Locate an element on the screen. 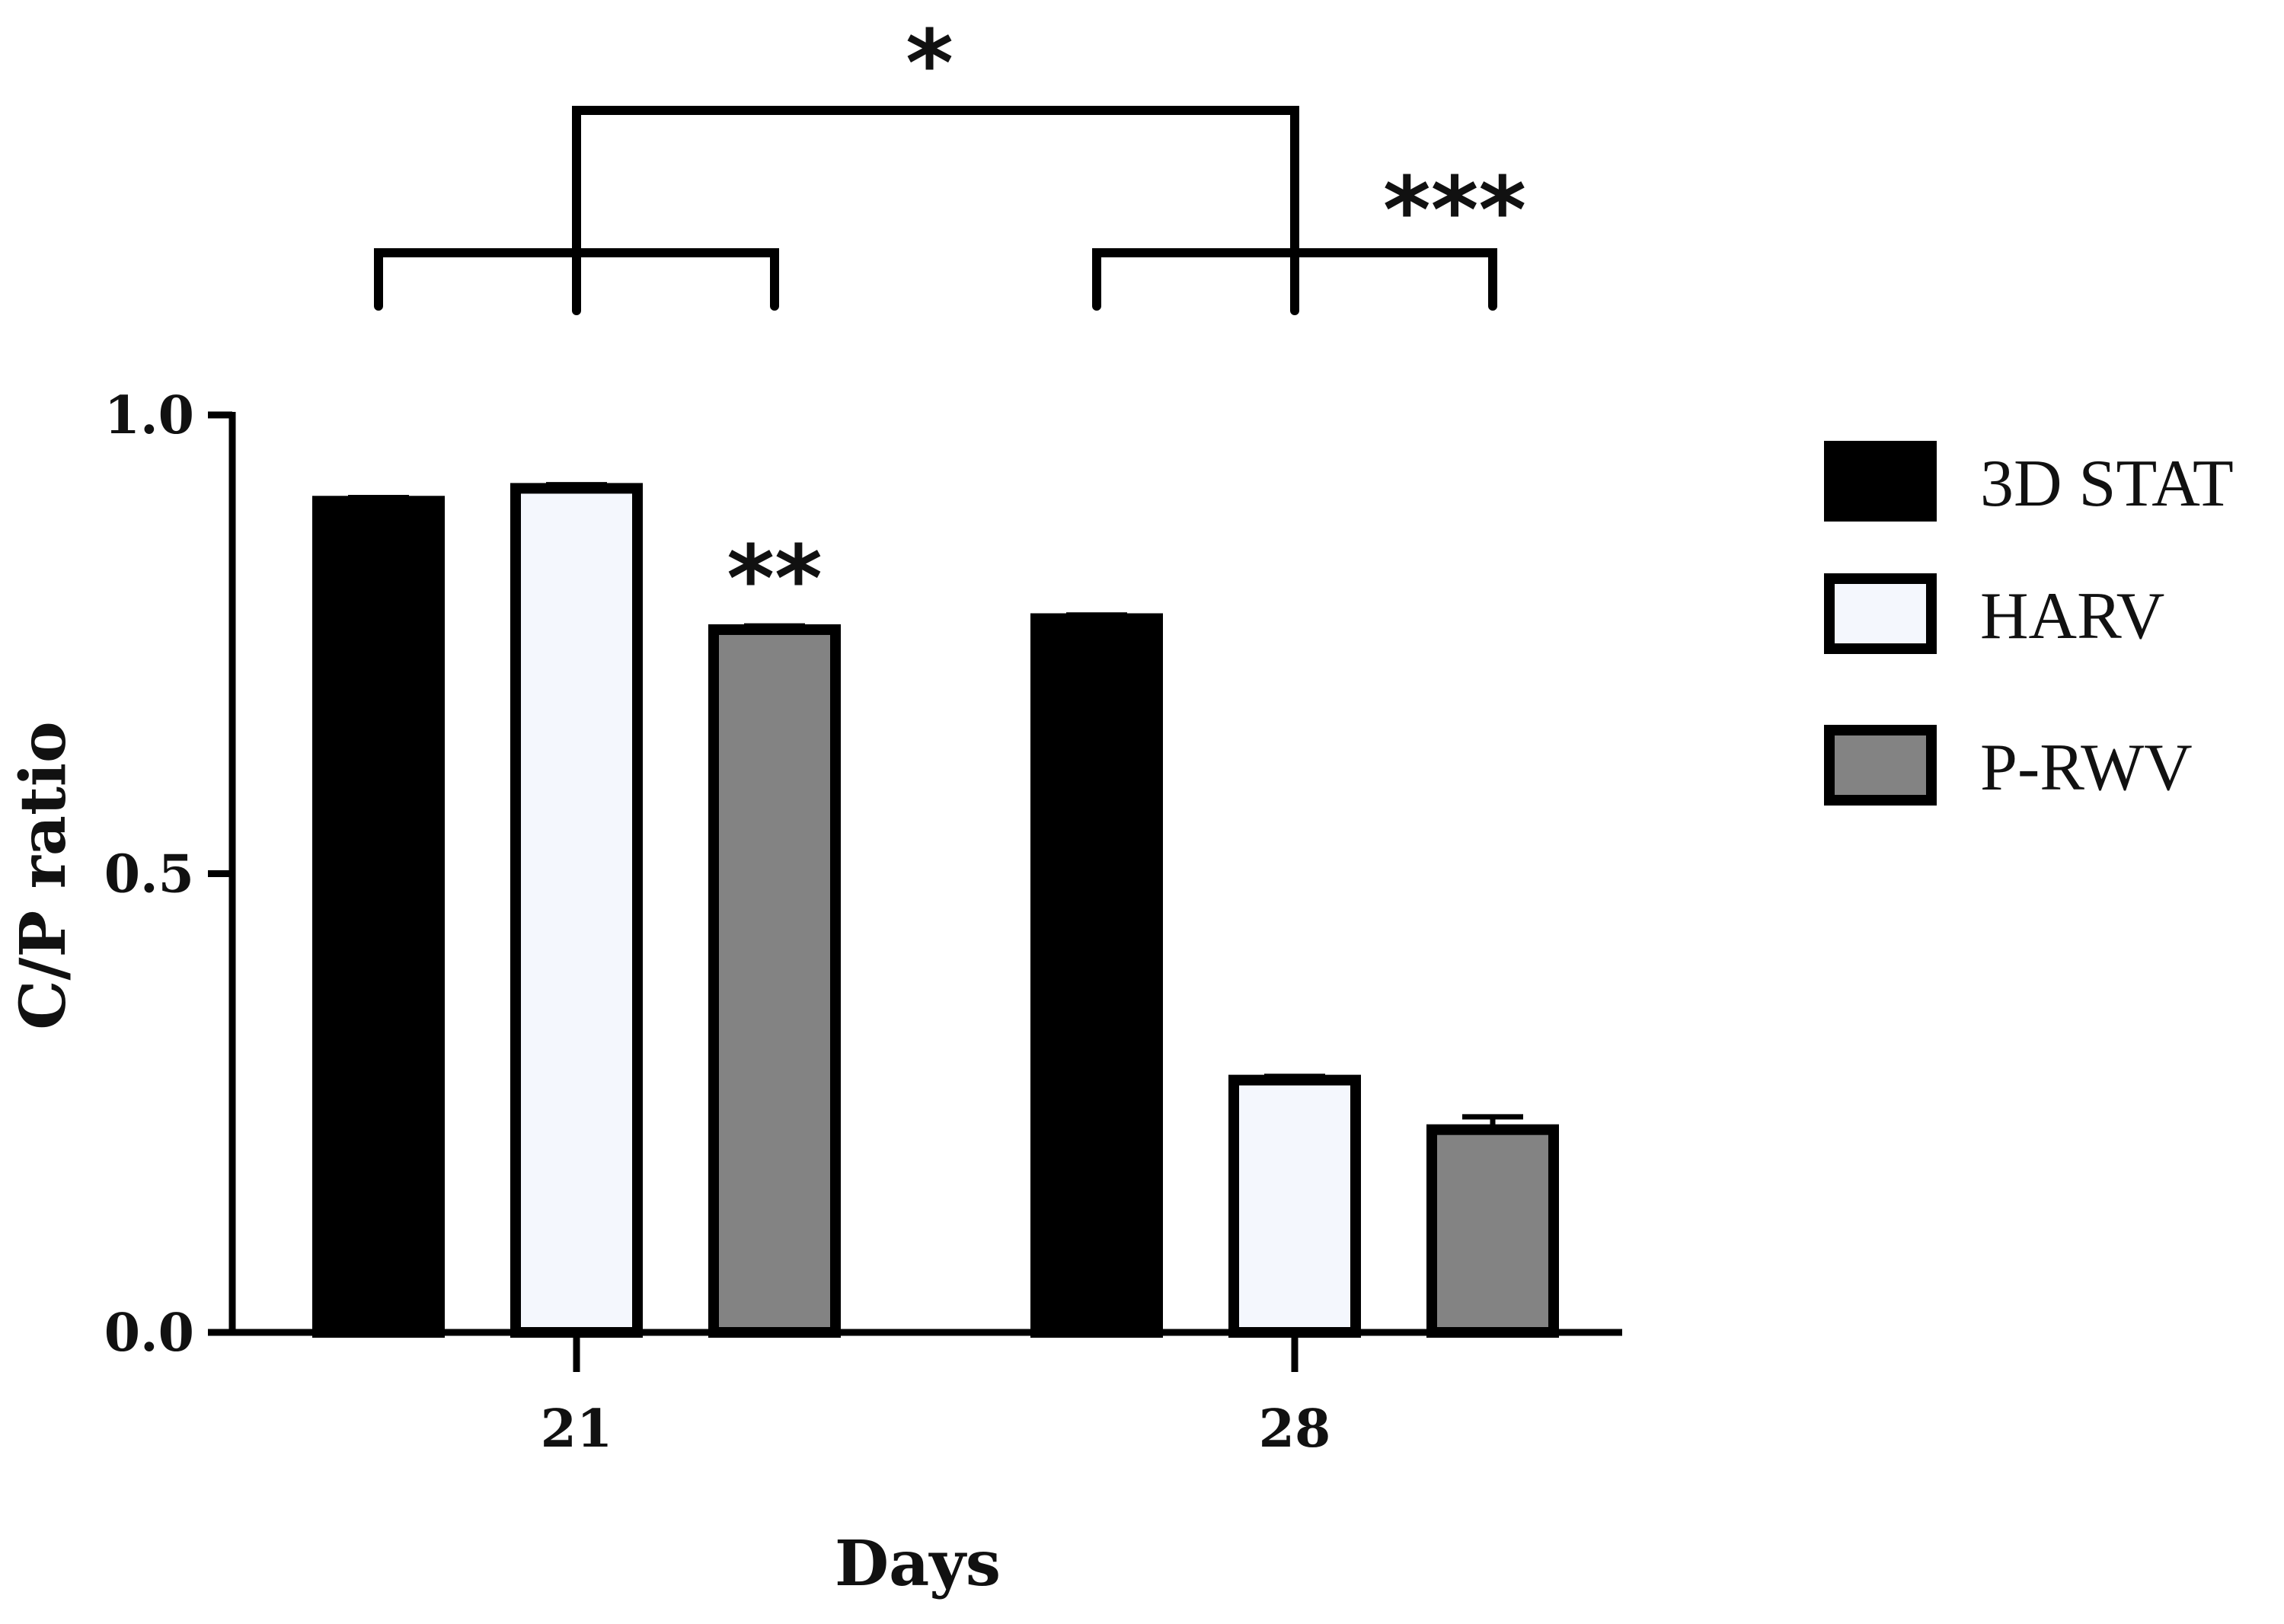 Image resolution: width=2284 pixels, height=1624 pixels. legend-item-3d-stat: 3D STAT is located at coordinates (2029, 482).